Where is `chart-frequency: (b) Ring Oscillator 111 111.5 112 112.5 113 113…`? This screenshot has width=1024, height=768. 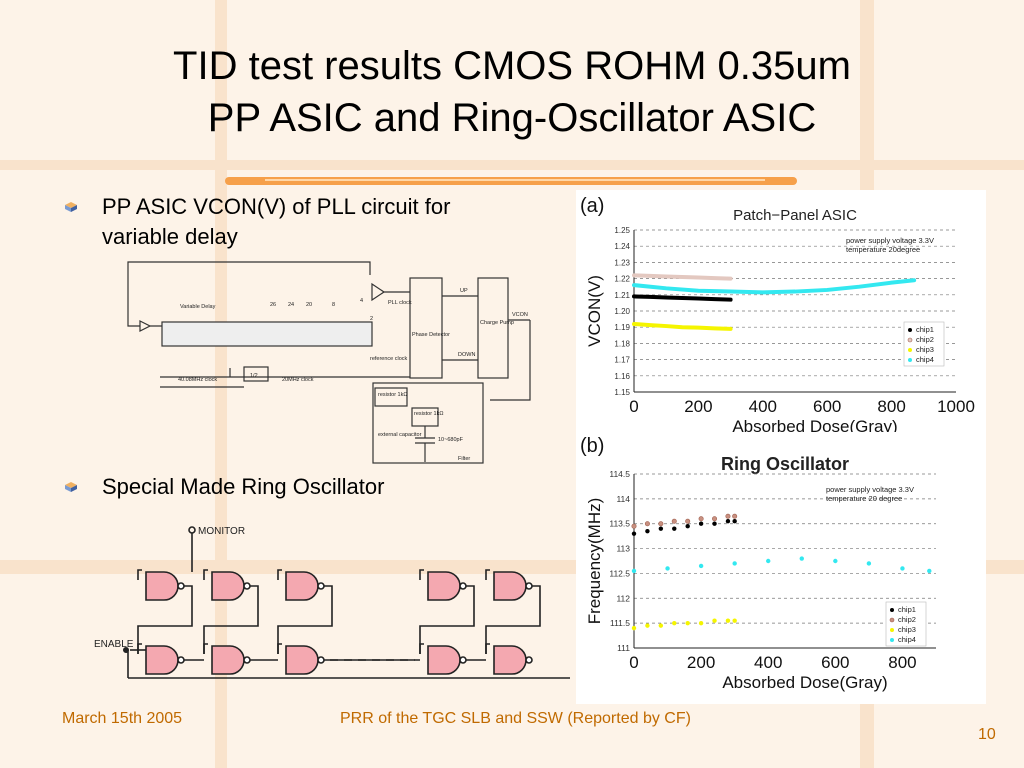 chart-frequency: (b) Ring Oscillator 111 111.5 112 112.5 113 113… is located at coordinates (758, 563).